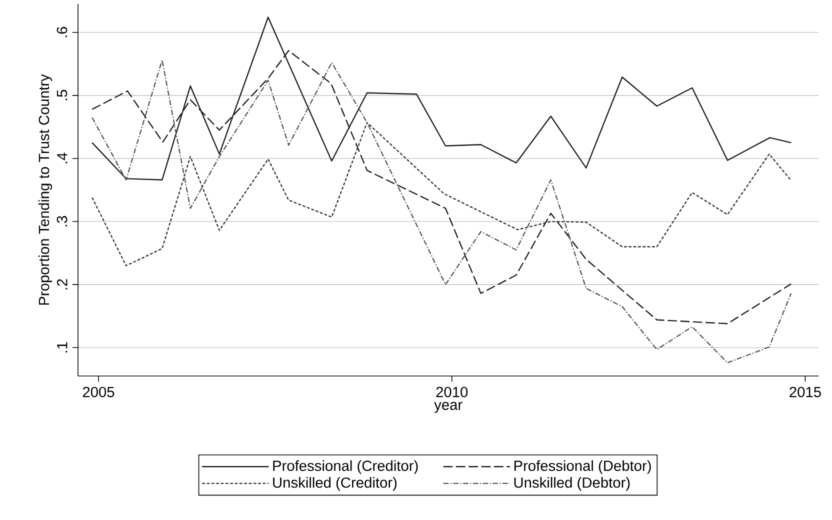  Describe the element at coordinates (345, 467) in the screenshot. I see `legend-label: Professional (Creditor)` at that location.